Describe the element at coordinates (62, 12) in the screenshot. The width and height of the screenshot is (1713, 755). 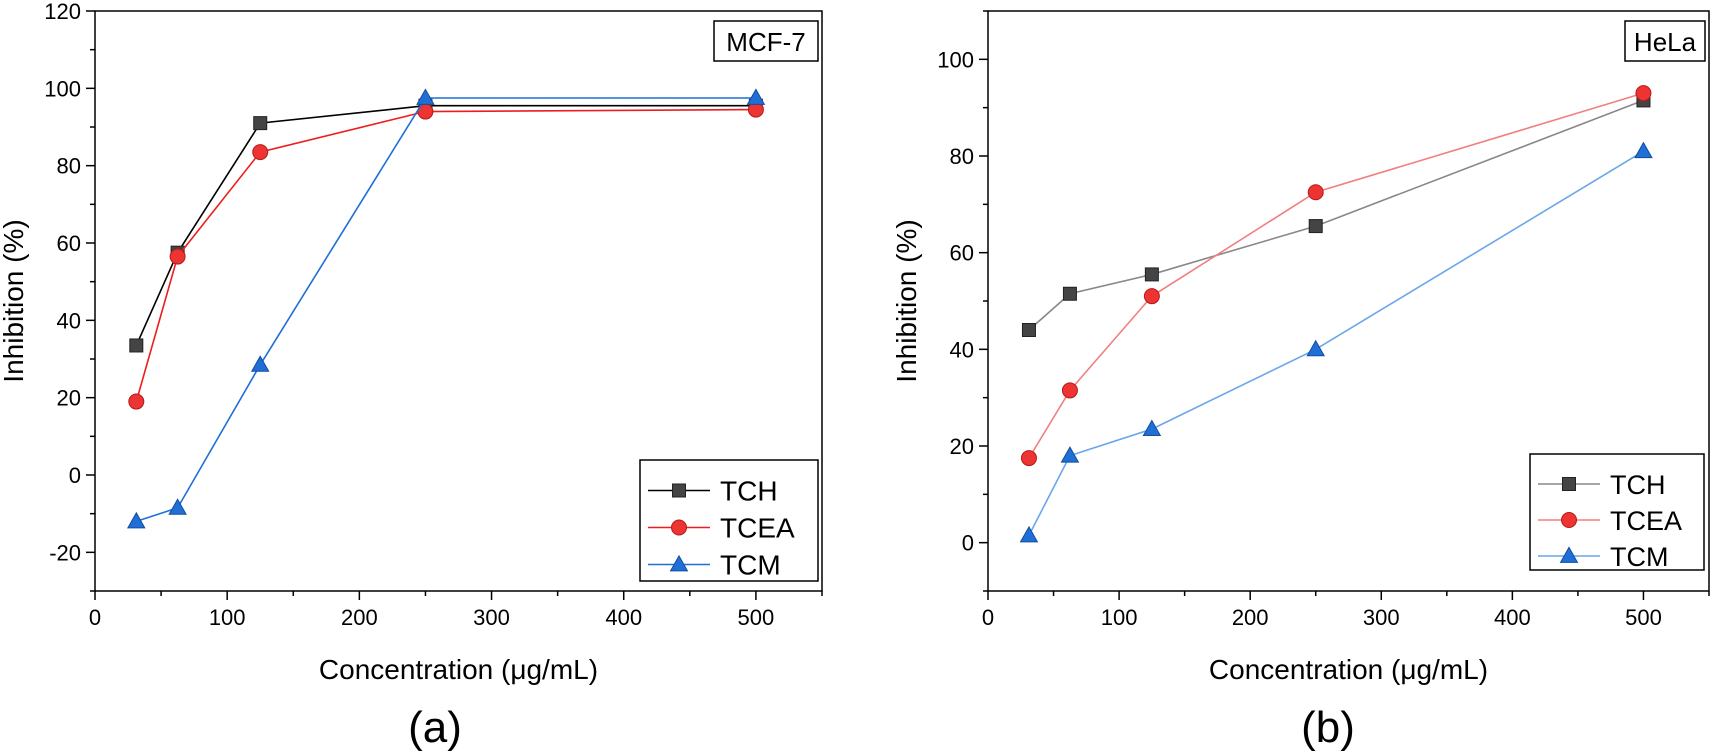
I see `y-tick-label: 120` at that location.